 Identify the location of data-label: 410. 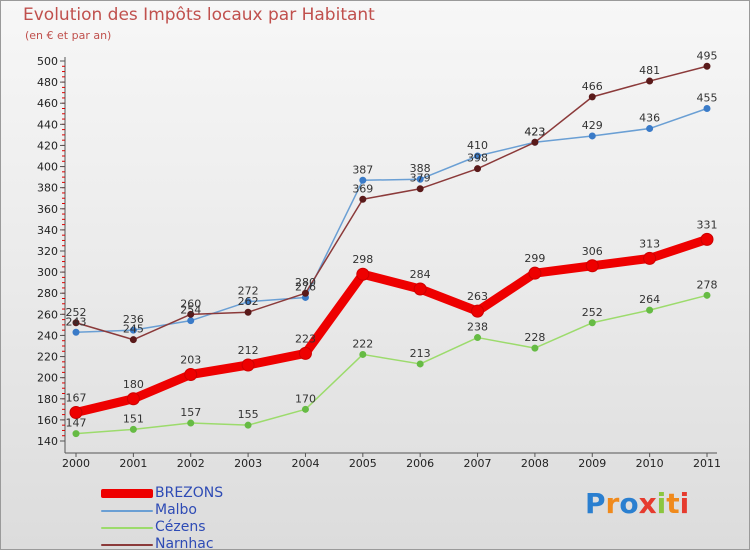
(477, 145).